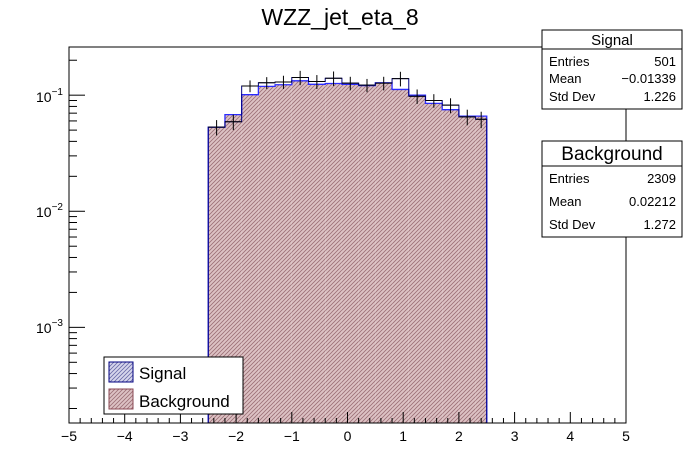 This screenshot has height=472, width=696. What do you see at coordinates (125, 436) in the screenshot?
I see `x-tick-label: −4` at bounding box center [125, 436].